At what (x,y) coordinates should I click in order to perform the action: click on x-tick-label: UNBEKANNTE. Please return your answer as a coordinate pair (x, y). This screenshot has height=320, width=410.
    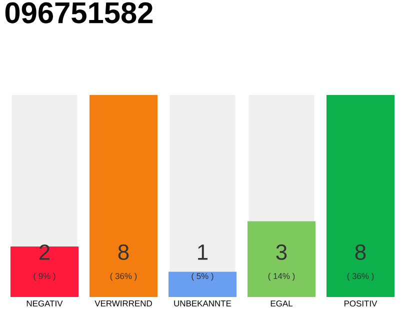
    Looking at the image, I should click on (203, 303).